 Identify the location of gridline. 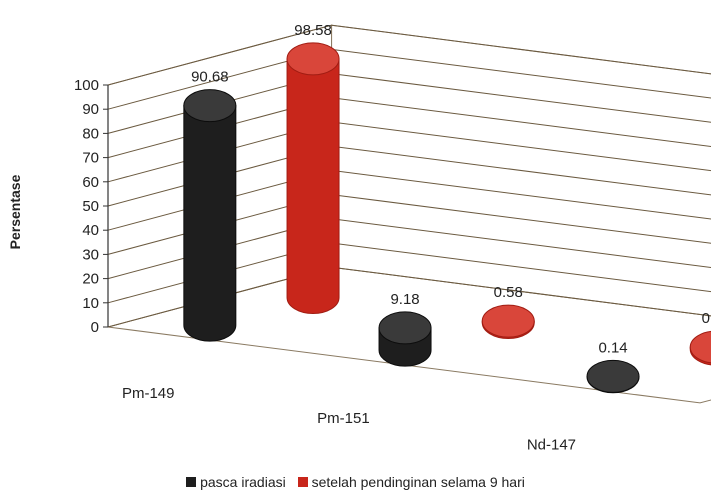
(409, 55).